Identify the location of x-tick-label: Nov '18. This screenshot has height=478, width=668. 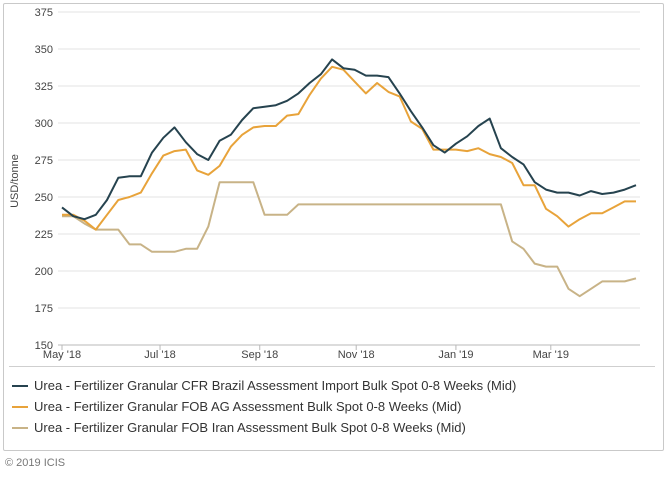
(356, 355).